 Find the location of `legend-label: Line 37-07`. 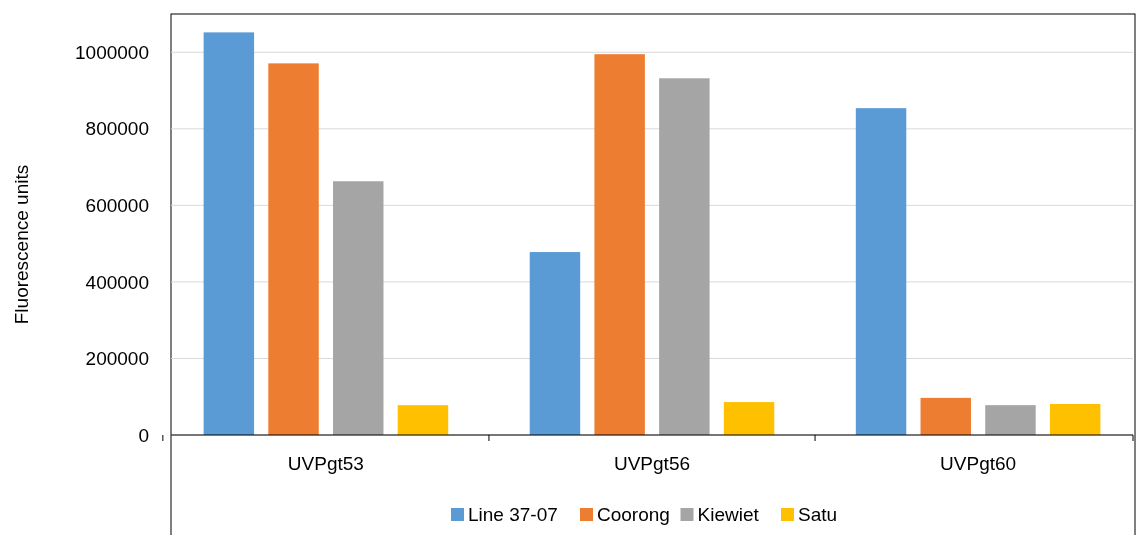

legend-label: Line 37-07 is located at coordinates (513, 514).